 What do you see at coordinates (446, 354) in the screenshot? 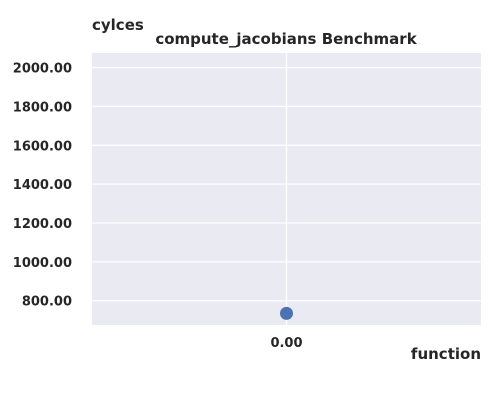
I see `x-axis-label: function` at bounding box center [446, 354].